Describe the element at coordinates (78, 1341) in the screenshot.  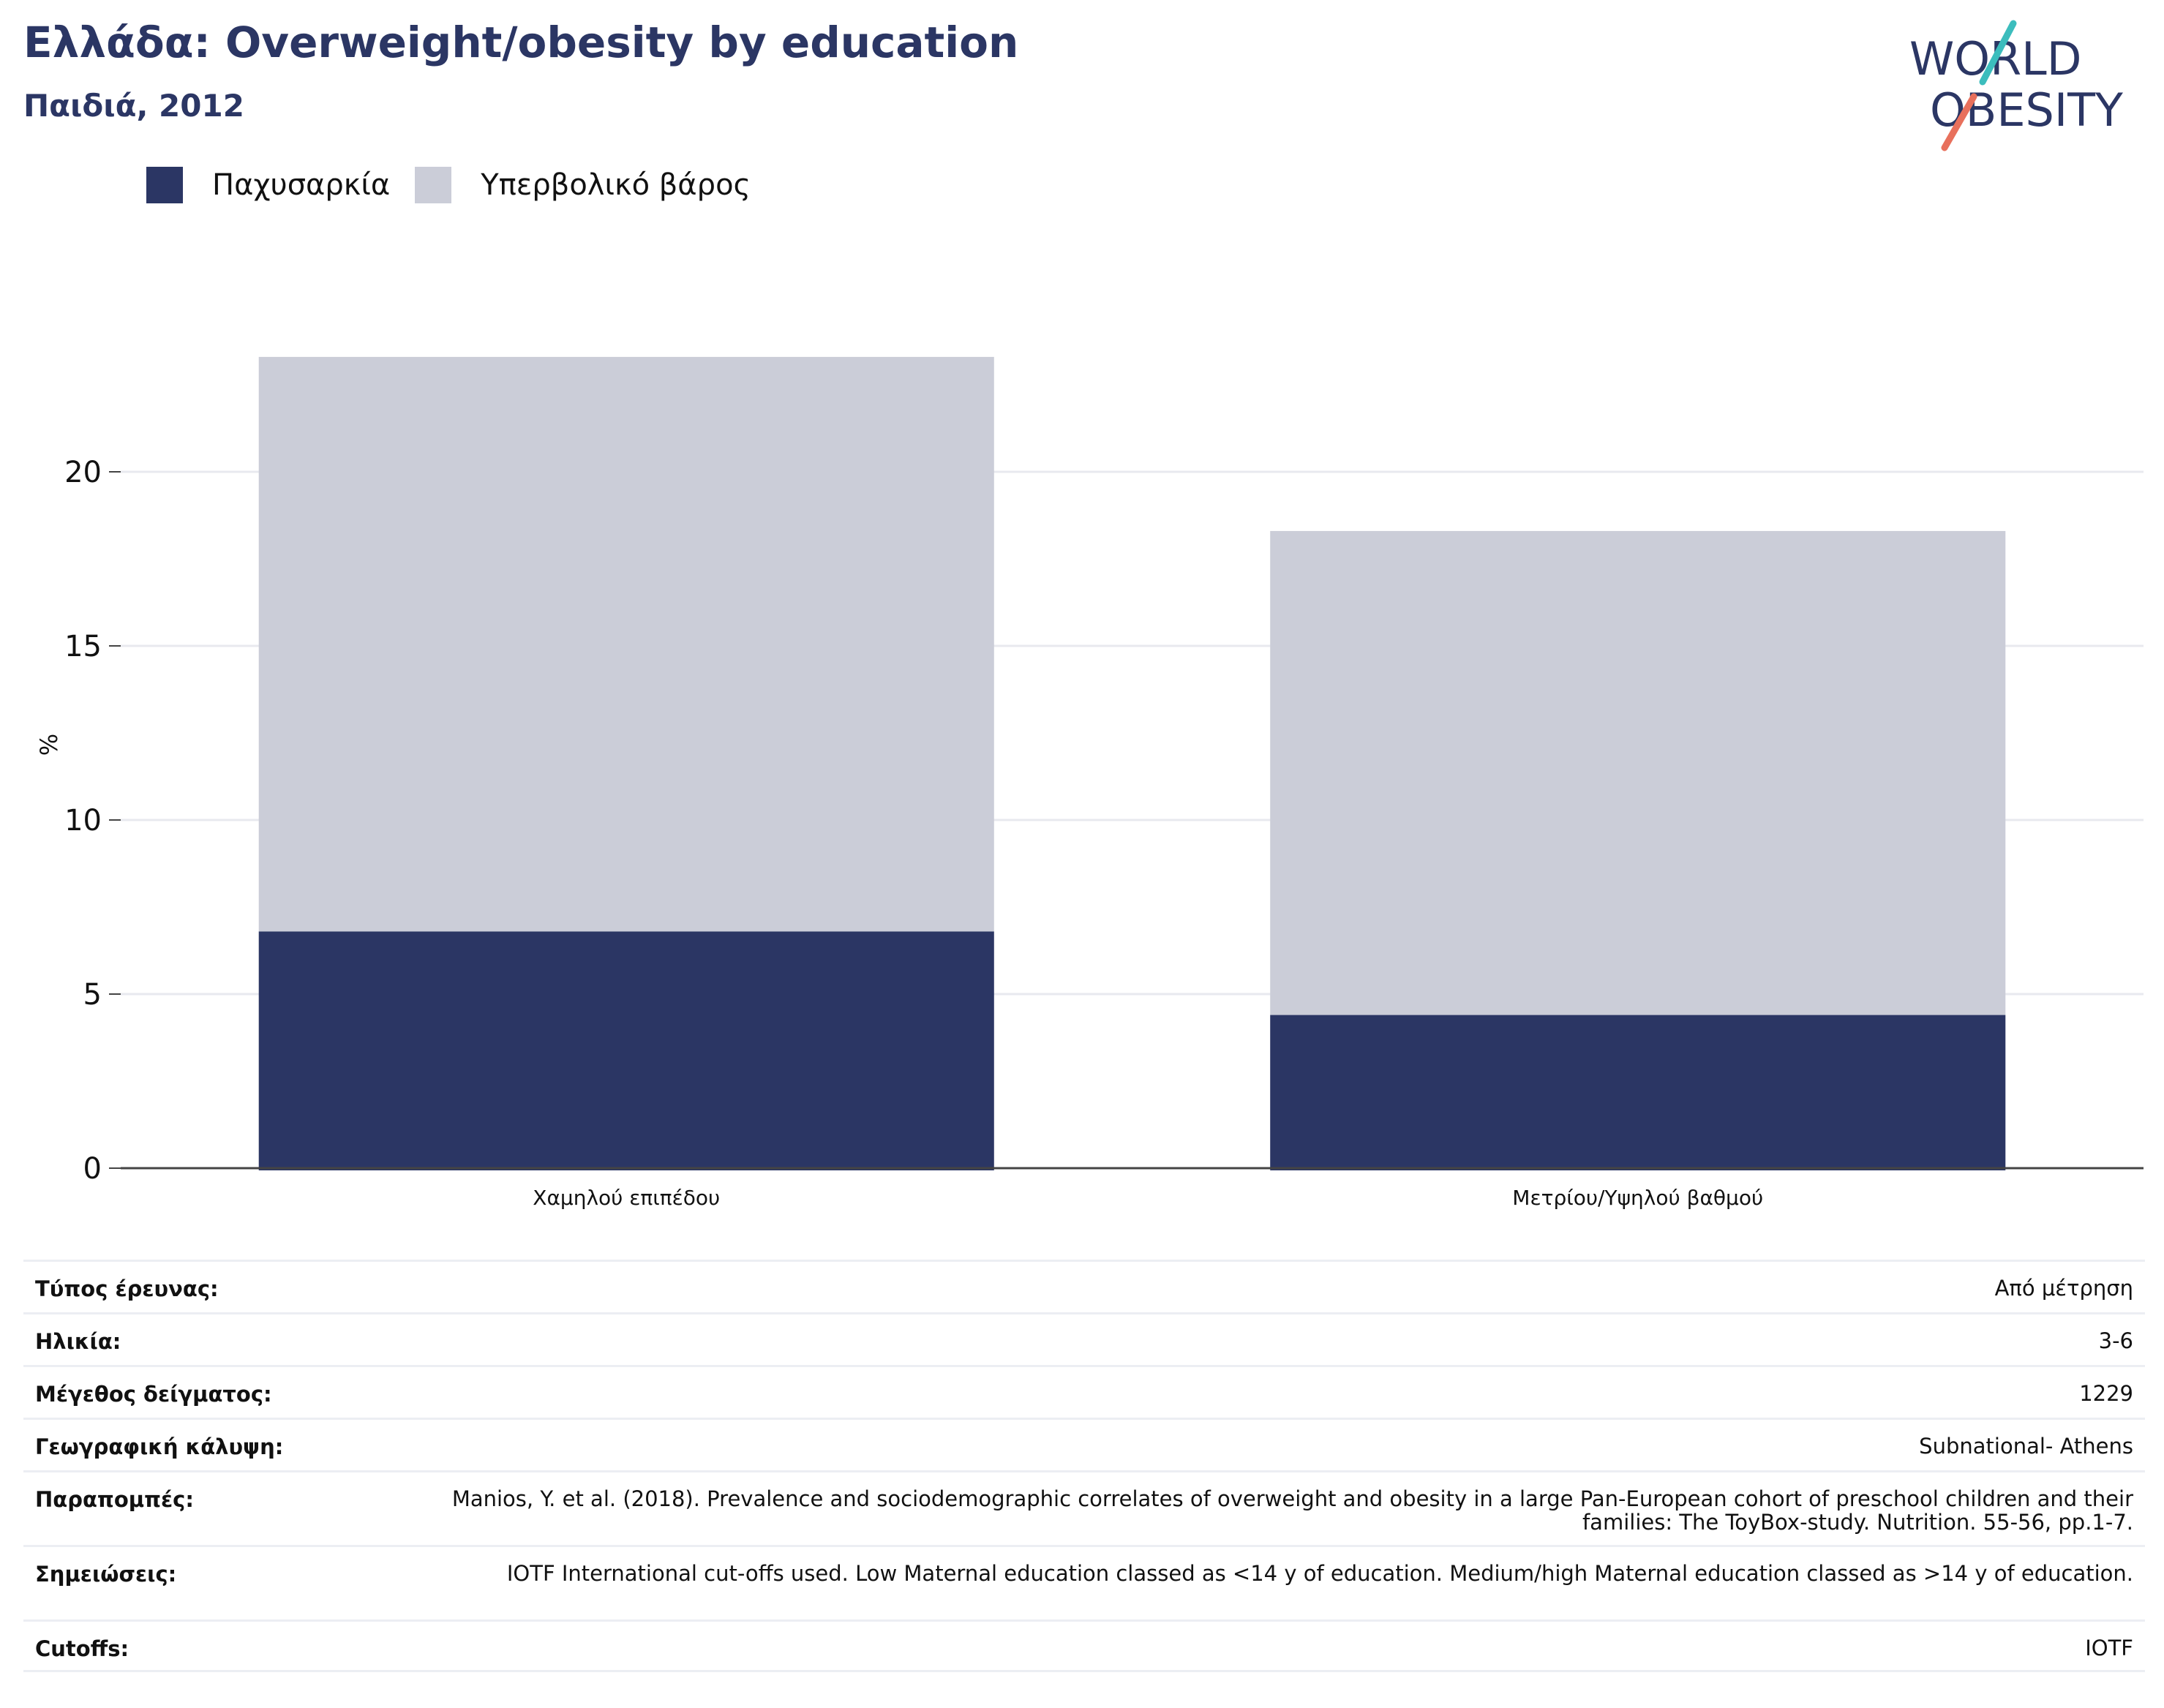
I see `meta-label: Ηλικία:` at that location.